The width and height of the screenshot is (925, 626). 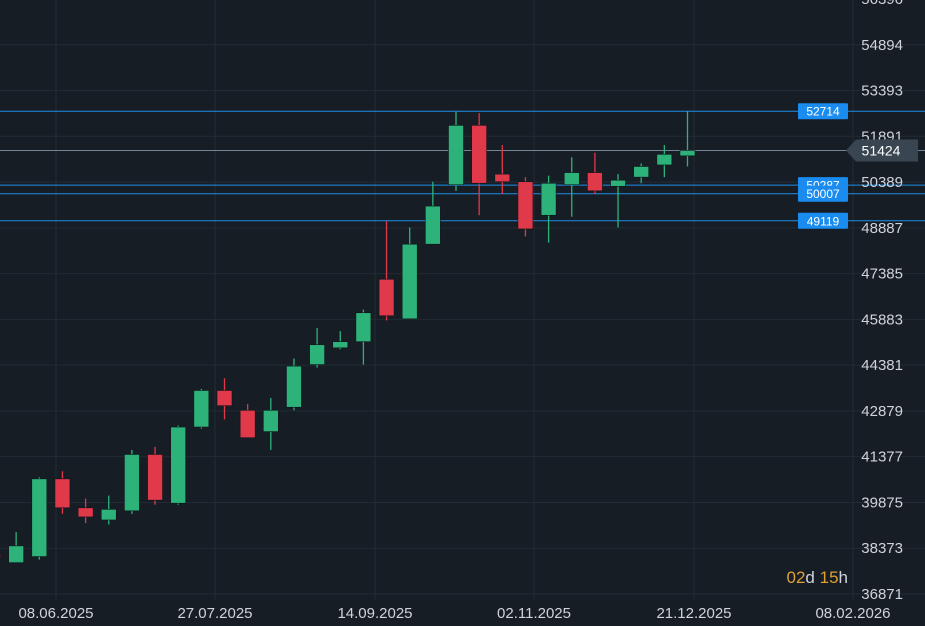 I want to click on x-tick-label: 08.06.2025, so click(x=55, y=613).